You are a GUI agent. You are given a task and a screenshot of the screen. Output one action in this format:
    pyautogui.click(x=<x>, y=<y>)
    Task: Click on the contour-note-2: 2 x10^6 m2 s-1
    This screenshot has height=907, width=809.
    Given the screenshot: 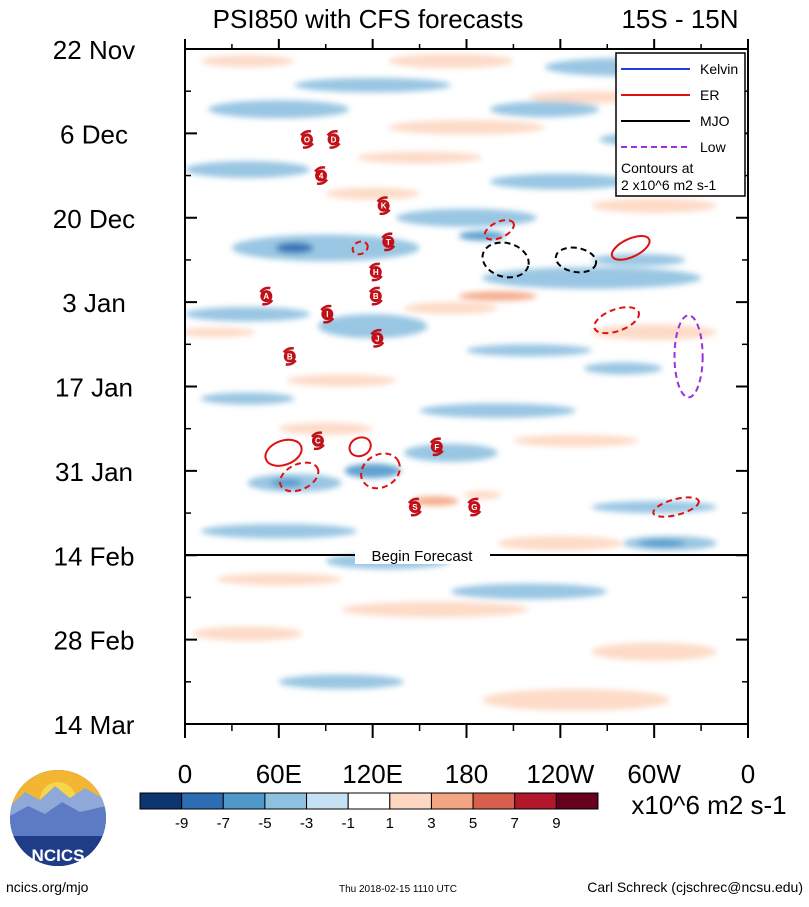 What is the action you would take?
    pyautogui.click(x=668, y=185)
    